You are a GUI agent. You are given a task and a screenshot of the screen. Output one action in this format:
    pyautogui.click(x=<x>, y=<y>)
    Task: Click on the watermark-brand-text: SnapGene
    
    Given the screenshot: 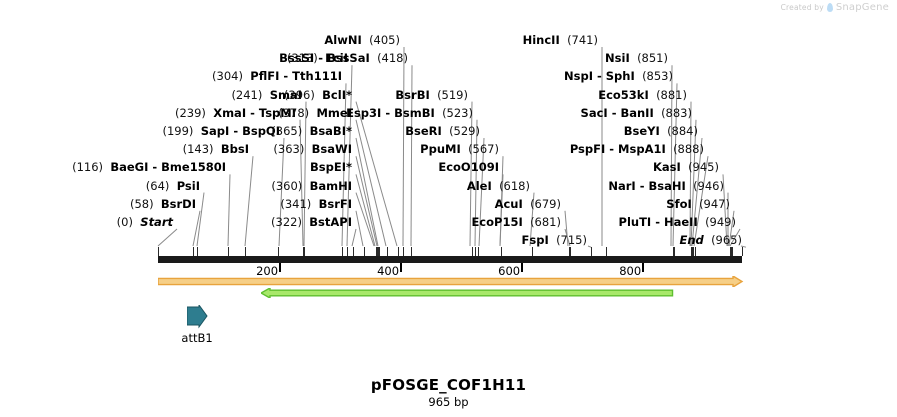 What is the action you would take?
    pyautogui.click(x=862, y=7)
    